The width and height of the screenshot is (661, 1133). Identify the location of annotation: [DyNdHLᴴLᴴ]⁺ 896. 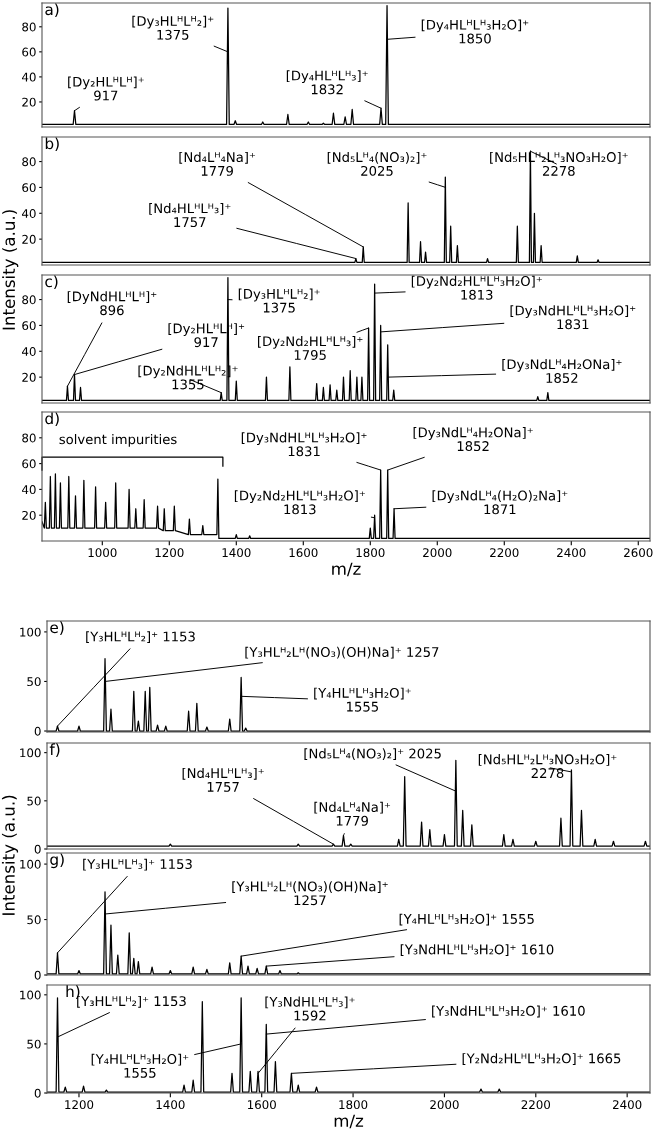
(112, 303).